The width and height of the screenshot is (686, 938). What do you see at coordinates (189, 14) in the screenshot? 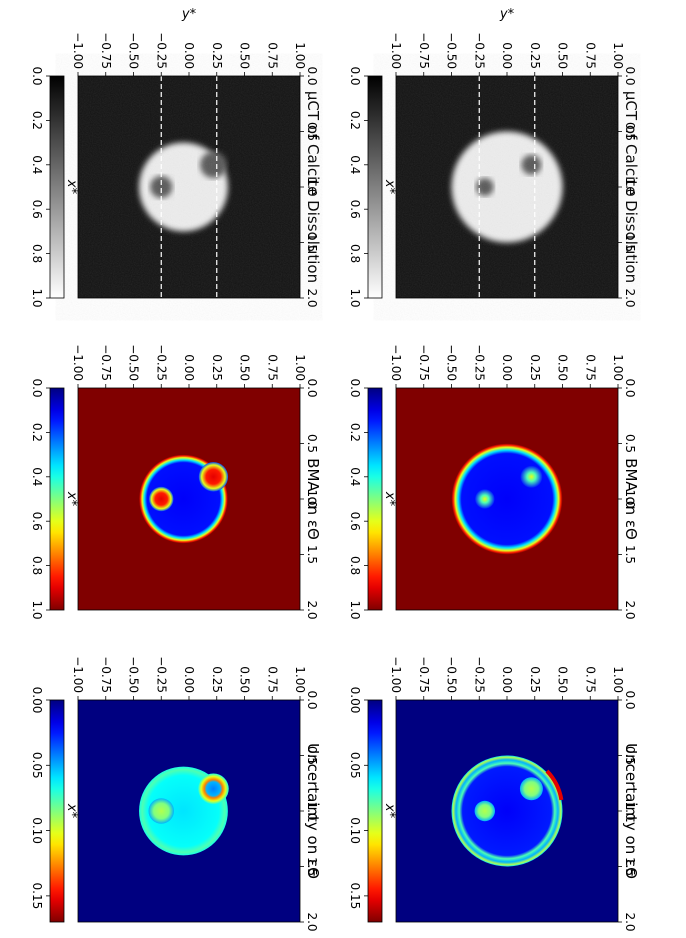
I see `y-axis-label: y*` at bounding box center [189, 14].